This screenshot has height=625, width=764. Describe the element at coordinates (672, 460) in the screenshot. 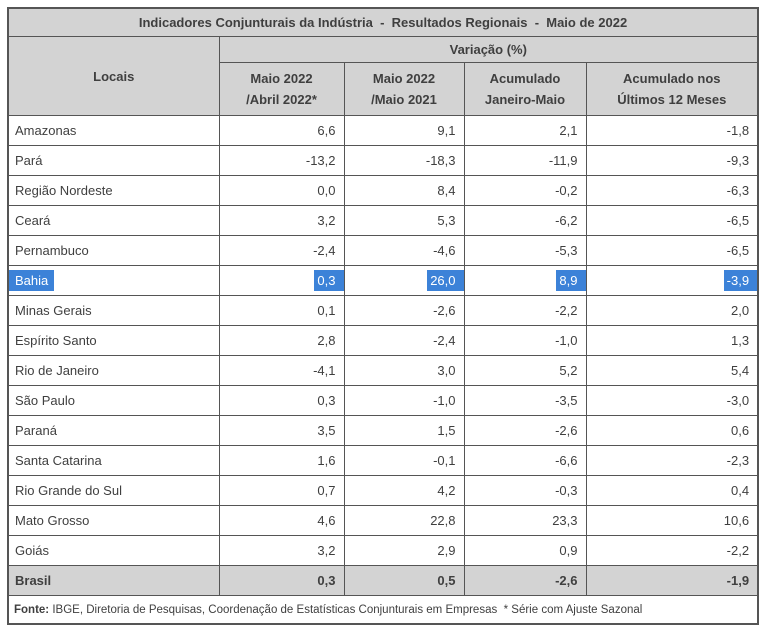

I see `value-cell: -2,3` at that location.